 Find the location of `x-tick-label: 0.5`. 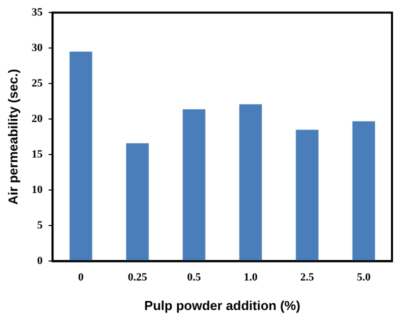

x-tick-label: 0.5 is located at coordinates (194, 278).